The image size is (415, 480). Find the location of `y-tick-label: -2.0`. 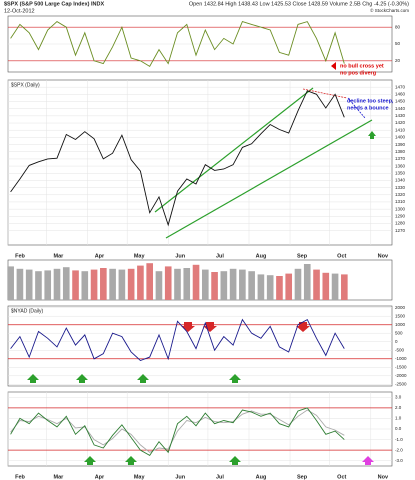

y-tick-label: -2.0 is located at coordinates (399, 449).